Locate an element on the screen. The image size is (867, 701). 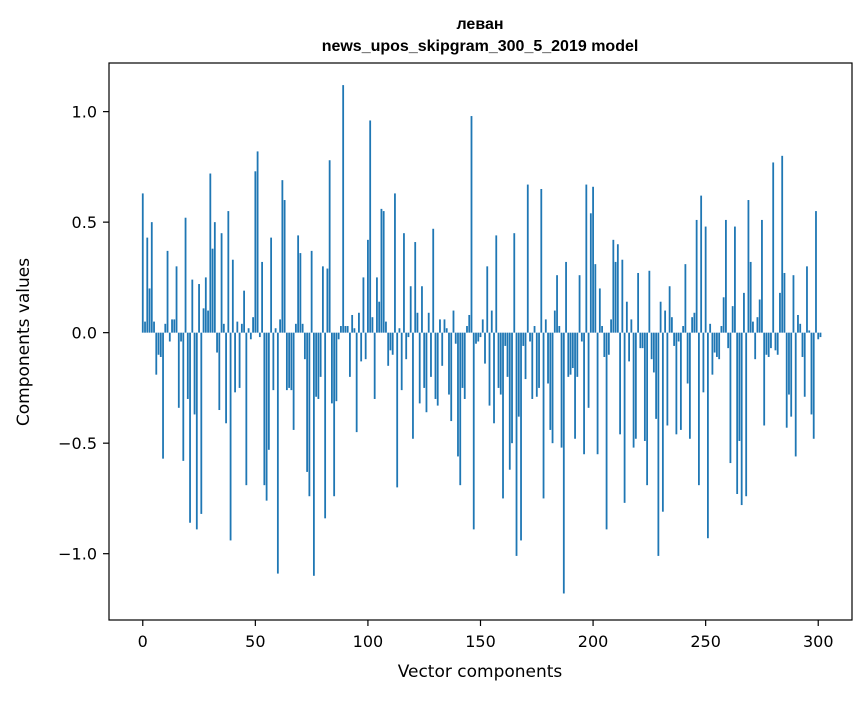
y-tick-label: −1.0 is located at coordinates (77, 554).